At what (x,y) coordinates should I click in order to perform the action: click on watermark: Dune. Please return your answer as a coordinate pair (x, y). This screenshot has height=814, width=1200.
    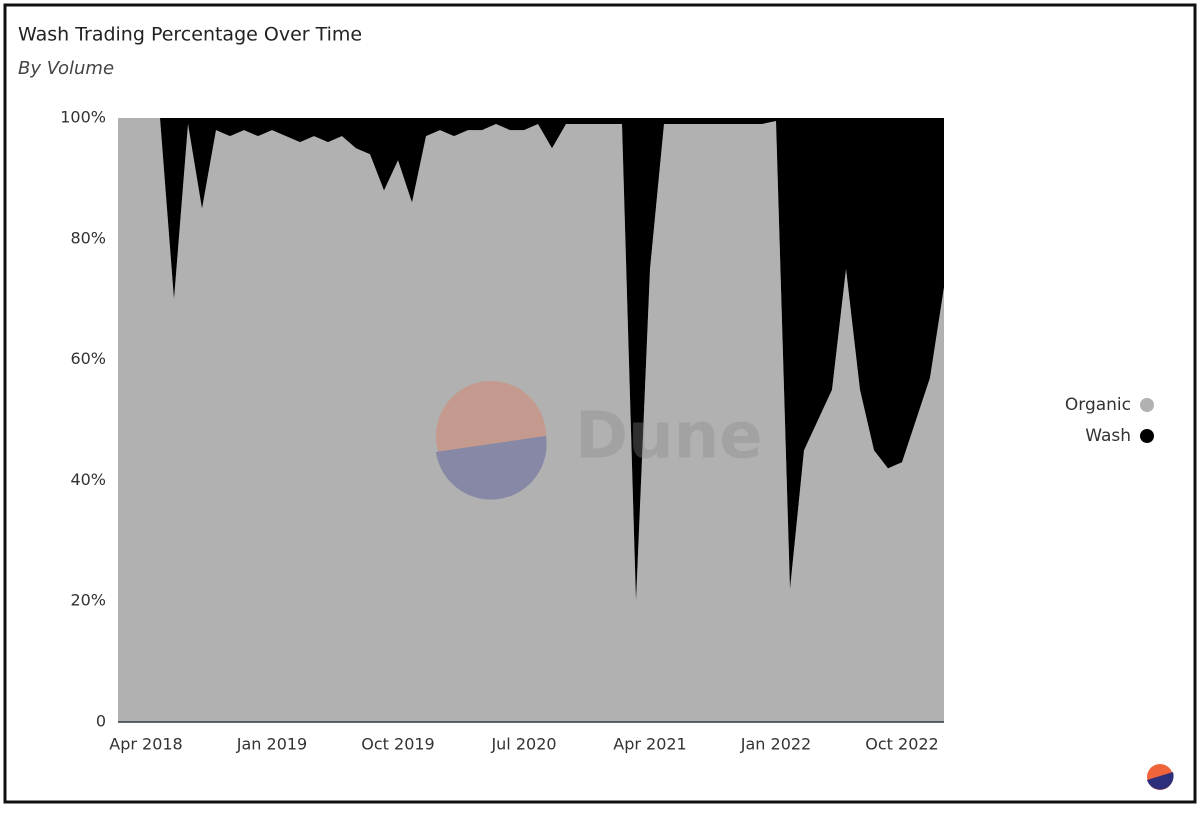
    Looking at the image, I should click on (599, 440).